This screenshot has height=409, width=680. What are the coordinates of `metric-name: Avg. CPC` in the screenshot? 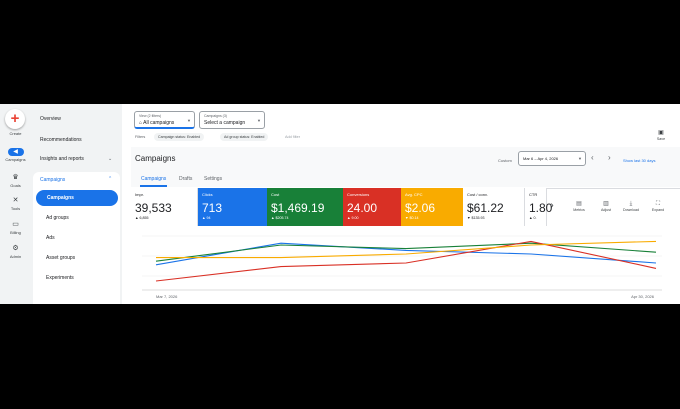 It's located at (414, 194).